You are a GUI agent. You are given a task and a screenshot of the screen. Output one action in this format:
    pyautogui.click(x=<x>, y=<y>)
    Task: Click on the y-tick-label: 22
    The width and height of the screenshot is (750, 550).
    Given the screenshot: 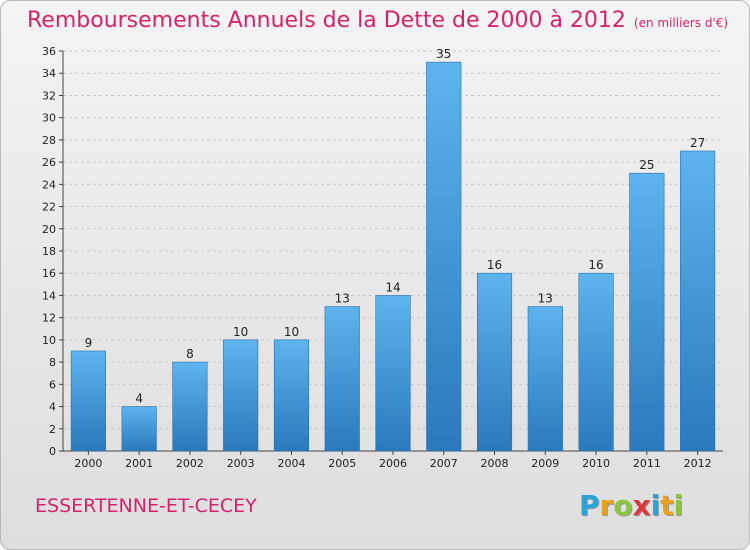 What is the action you would take?
    pyautogui.click(x=49, y=207)
    